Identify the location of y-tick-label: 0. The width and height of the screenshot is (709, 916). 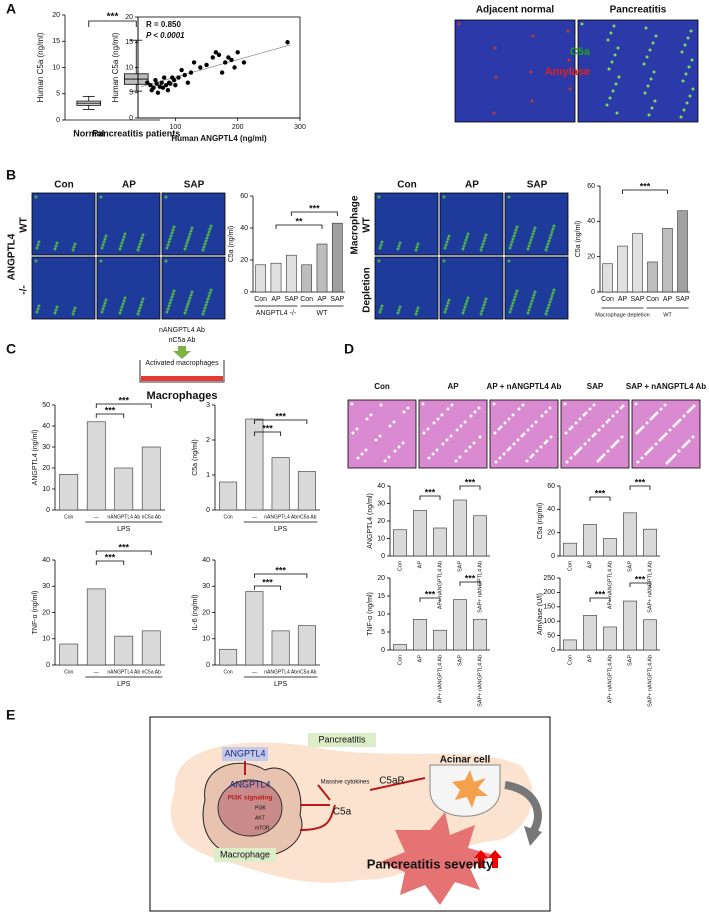
(246, 292).